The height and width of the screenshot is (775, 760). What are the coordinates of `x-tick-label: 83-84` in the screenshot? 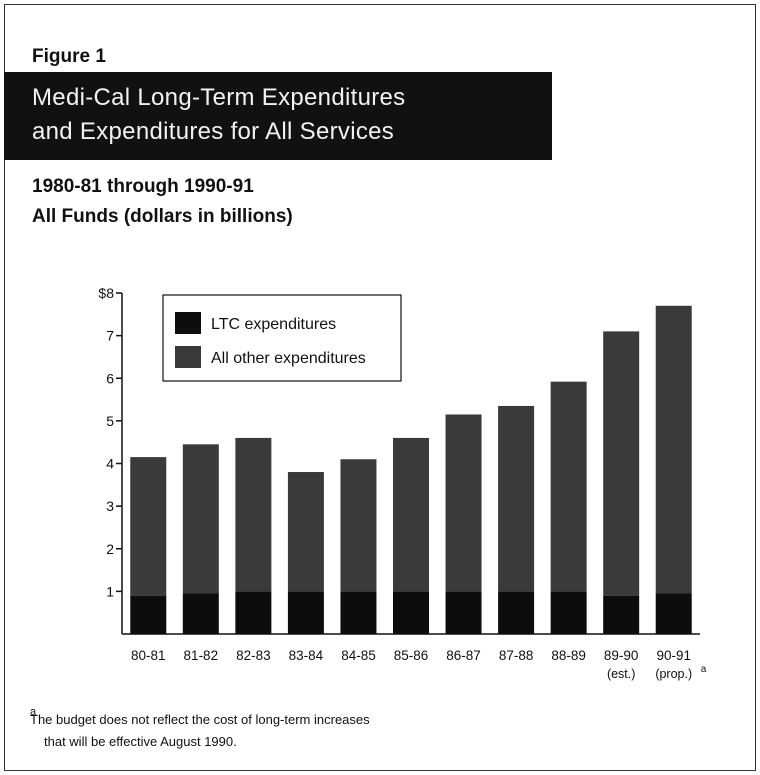 It's located at (306, 655).